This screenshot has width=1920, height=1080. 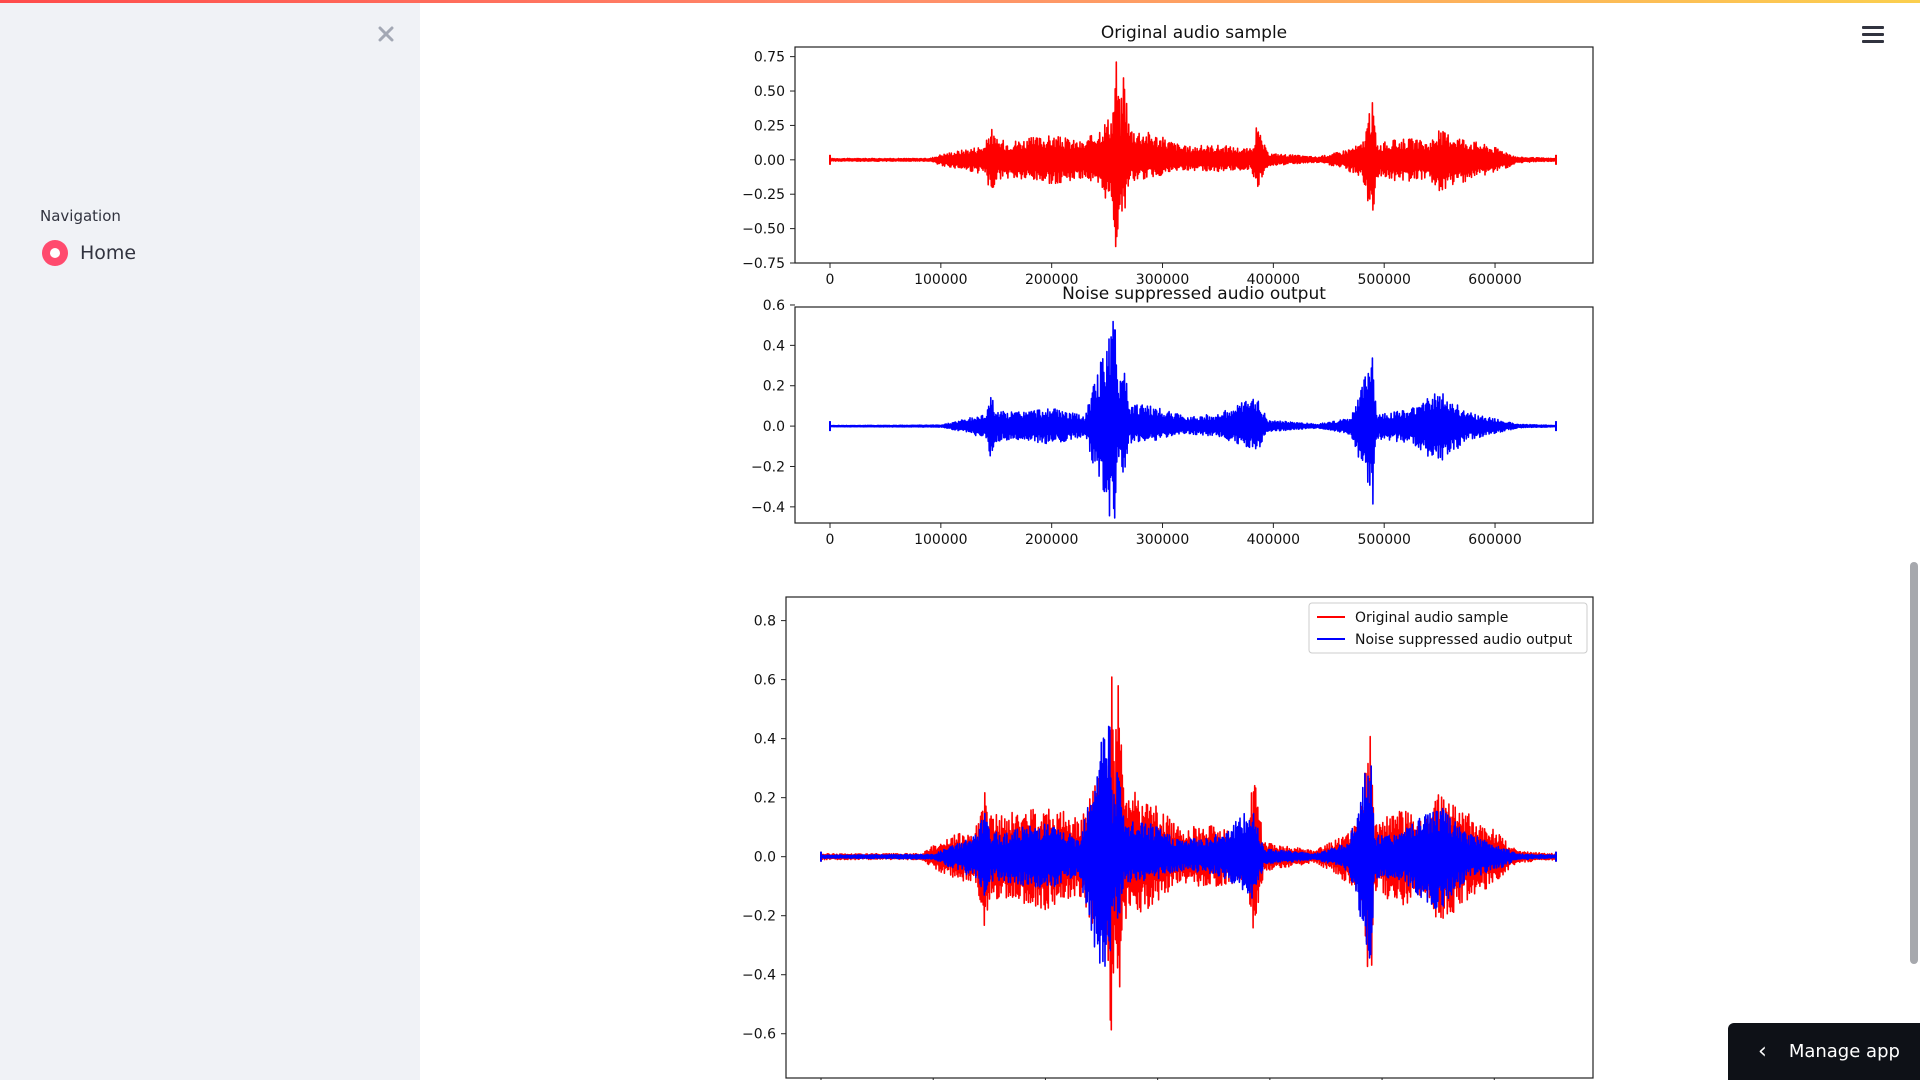 I want to click on y-tick-label: −0.6, so click(x=759, y=1035).